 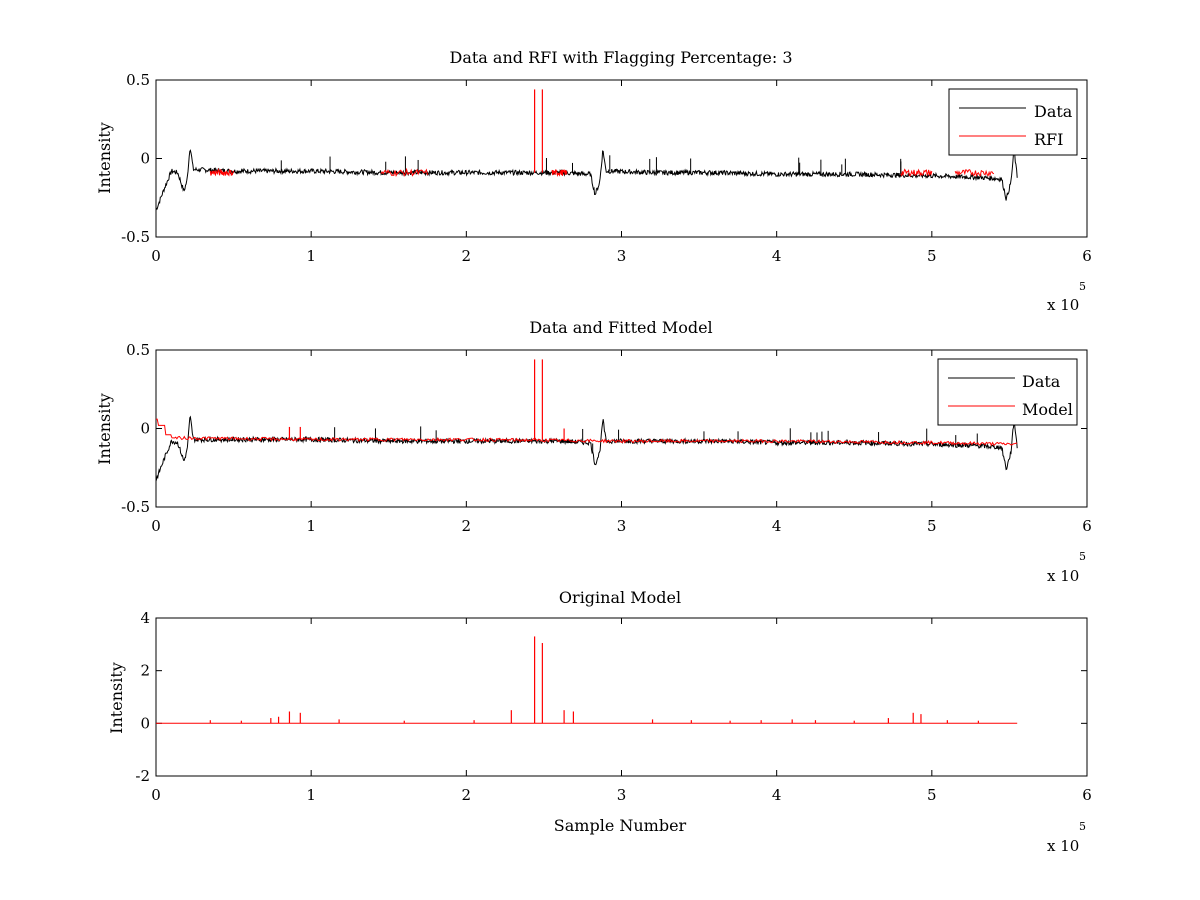 What do you see at coordinates (587, 180) in the screenshot?
I see `series-data-line` at bounding box center [587, 180].